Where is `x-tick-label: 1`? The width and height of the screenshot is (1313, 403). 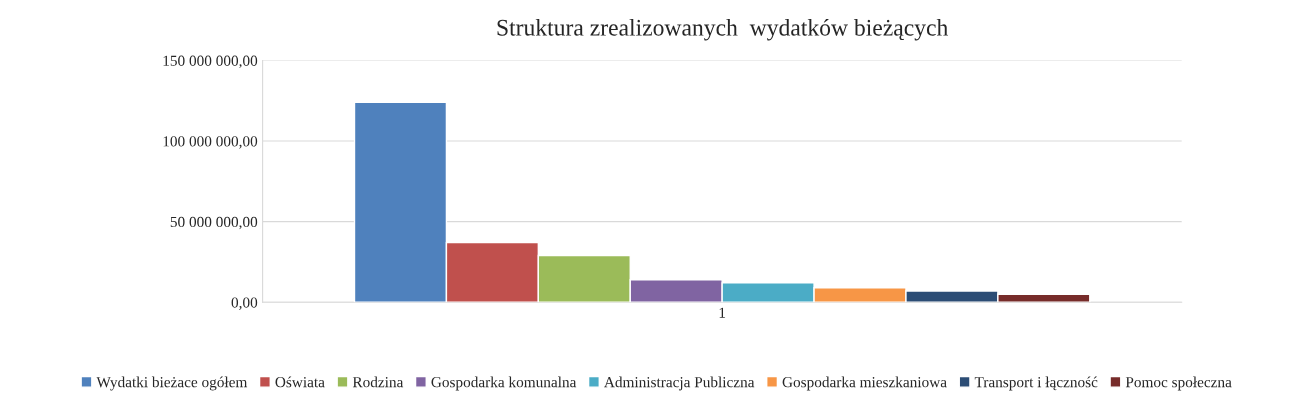
x-tick-label: 1 is located at coordinates (722, 312).